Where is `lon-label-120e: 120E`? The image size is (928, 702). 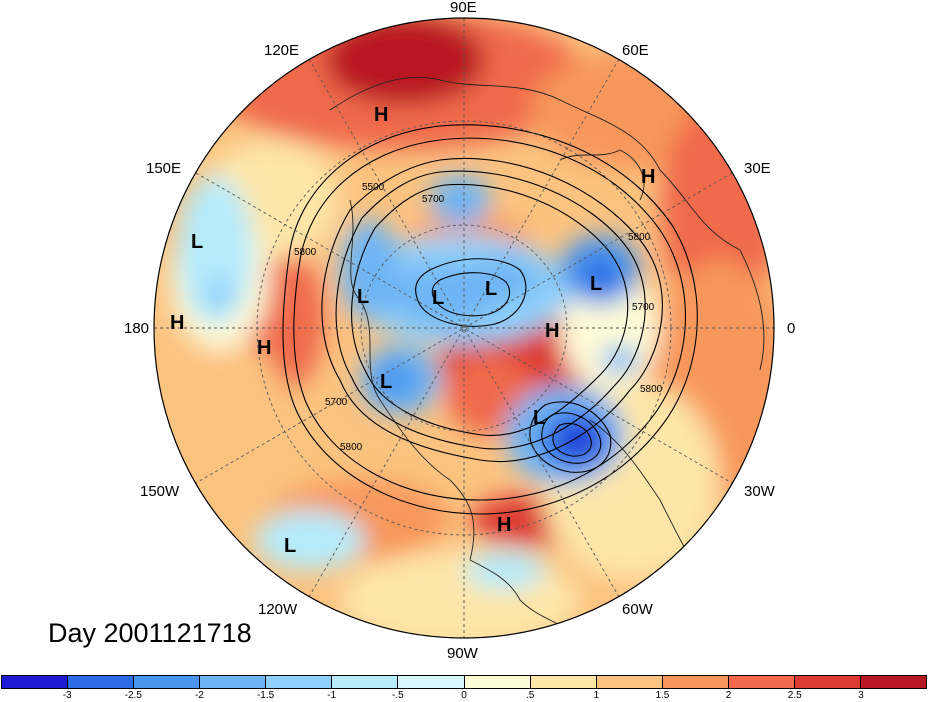
lon-label-120e: 120E is located at coordinates (282, 50).